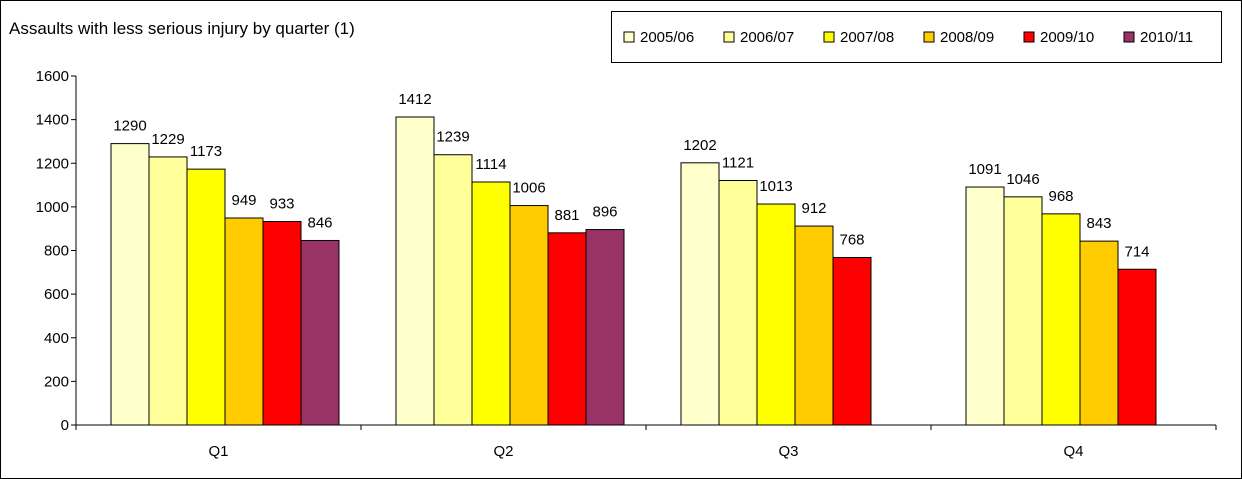 This screenshot has width=1242, height=479. Describe the element at coordinates (984, 169) in the screenshot. I see `data-label: 1091` at that location.